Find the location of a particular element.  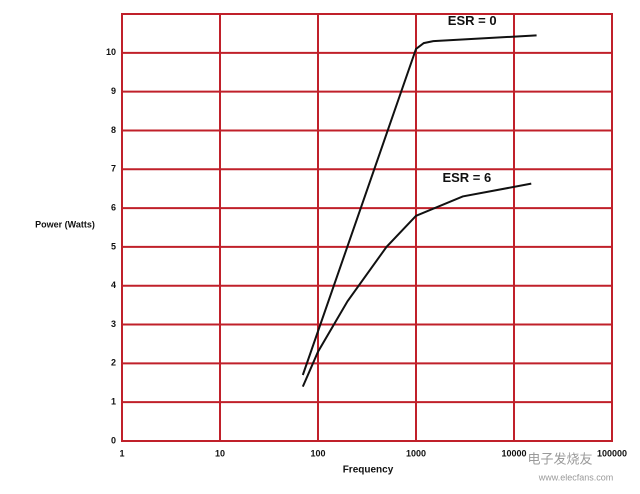

y-tick-label: 8 is located at coordinates (113, 130).